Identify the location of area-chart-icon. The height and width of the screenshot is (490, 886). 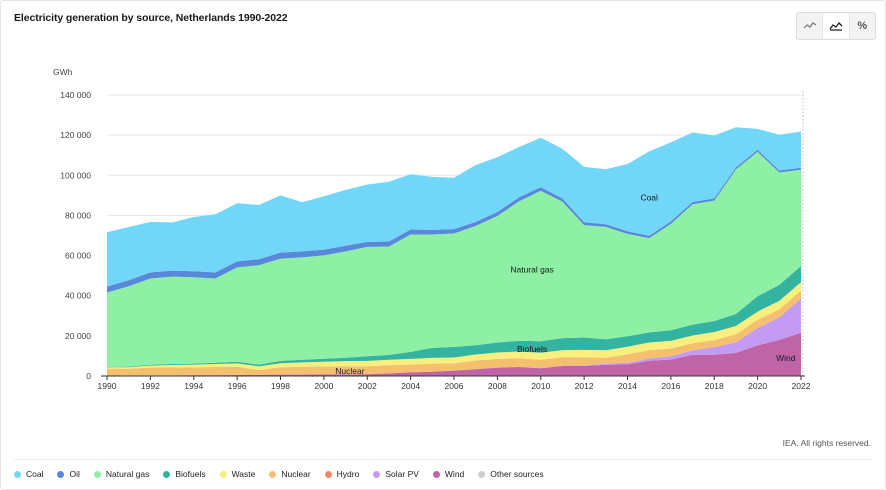
(836, 26).